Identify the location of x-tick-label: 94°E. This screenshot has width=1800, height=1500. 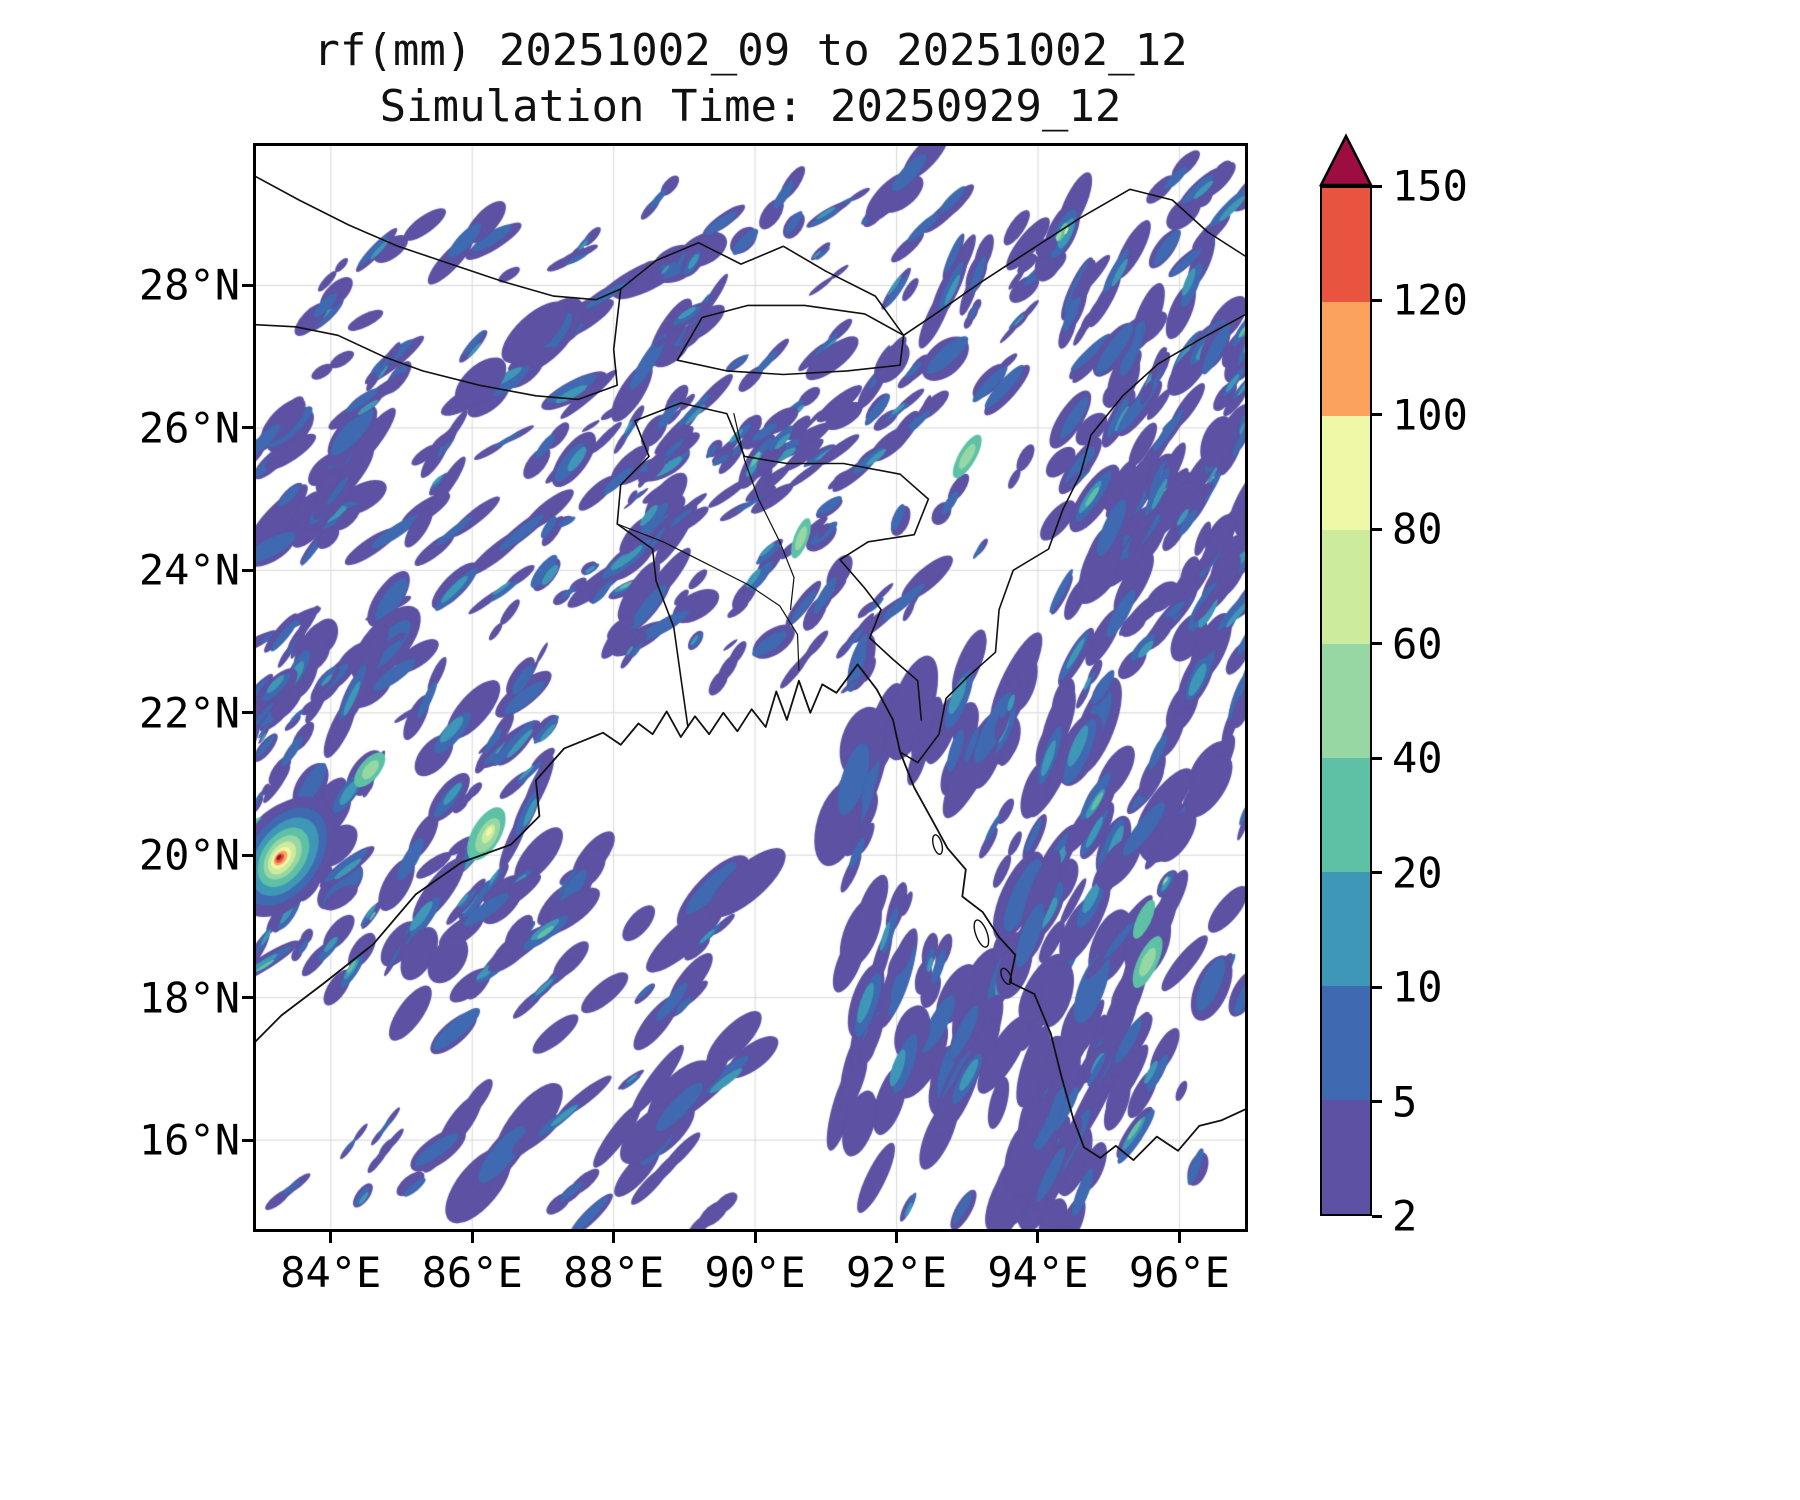
(1038, 1272).